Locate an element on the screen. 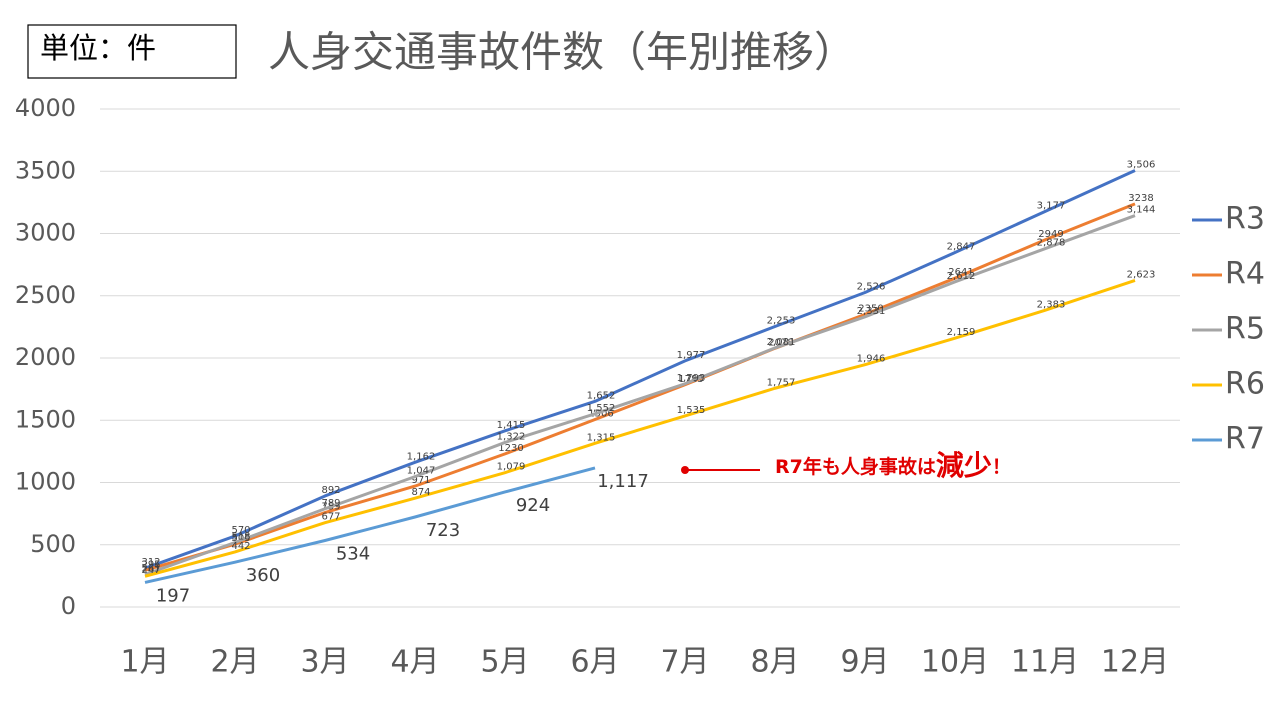 This screenshot has height=720, width=1280. chart-title: 人身交通事故件数（年別推移） is located at coordinates (562, 52).